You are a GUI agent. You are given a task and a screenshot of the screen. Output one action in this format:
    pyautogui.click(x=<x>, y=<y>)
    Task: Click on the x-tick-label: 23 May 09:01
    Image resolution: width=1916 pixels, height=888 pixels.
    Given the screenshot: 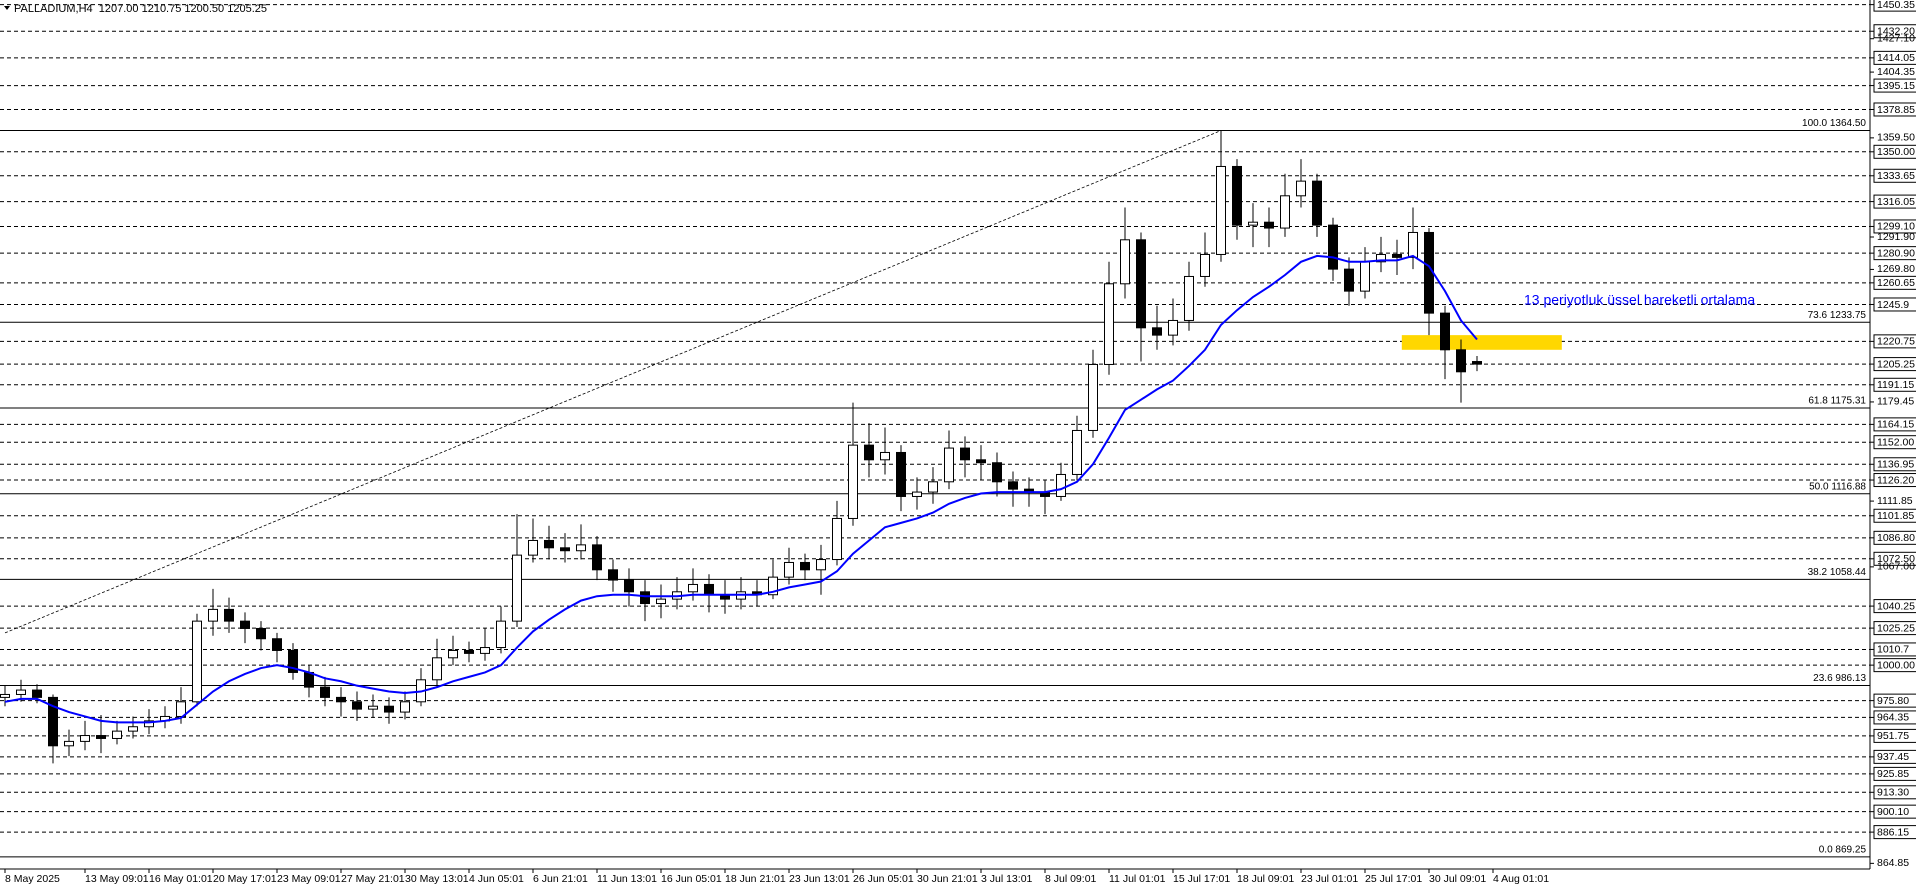 What is the action you would take?
    pyautogui.click(x=309, y=879)
    